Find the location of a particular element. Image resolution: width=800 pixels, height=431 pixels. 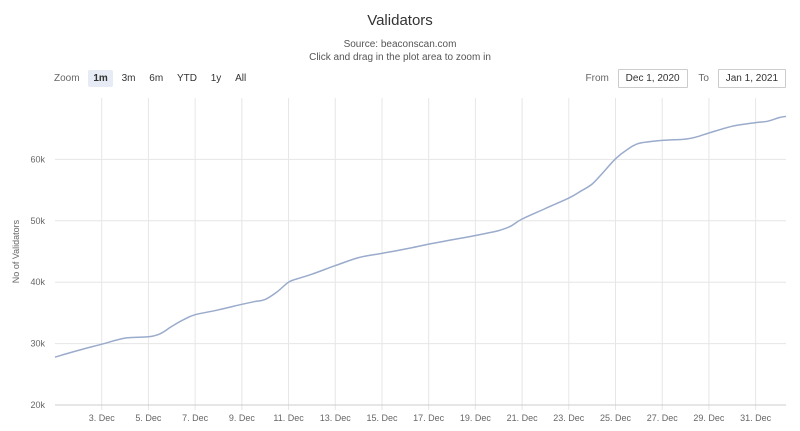

subtitle-source: Source: beaconscan.com is located at coordinates (400, 44).